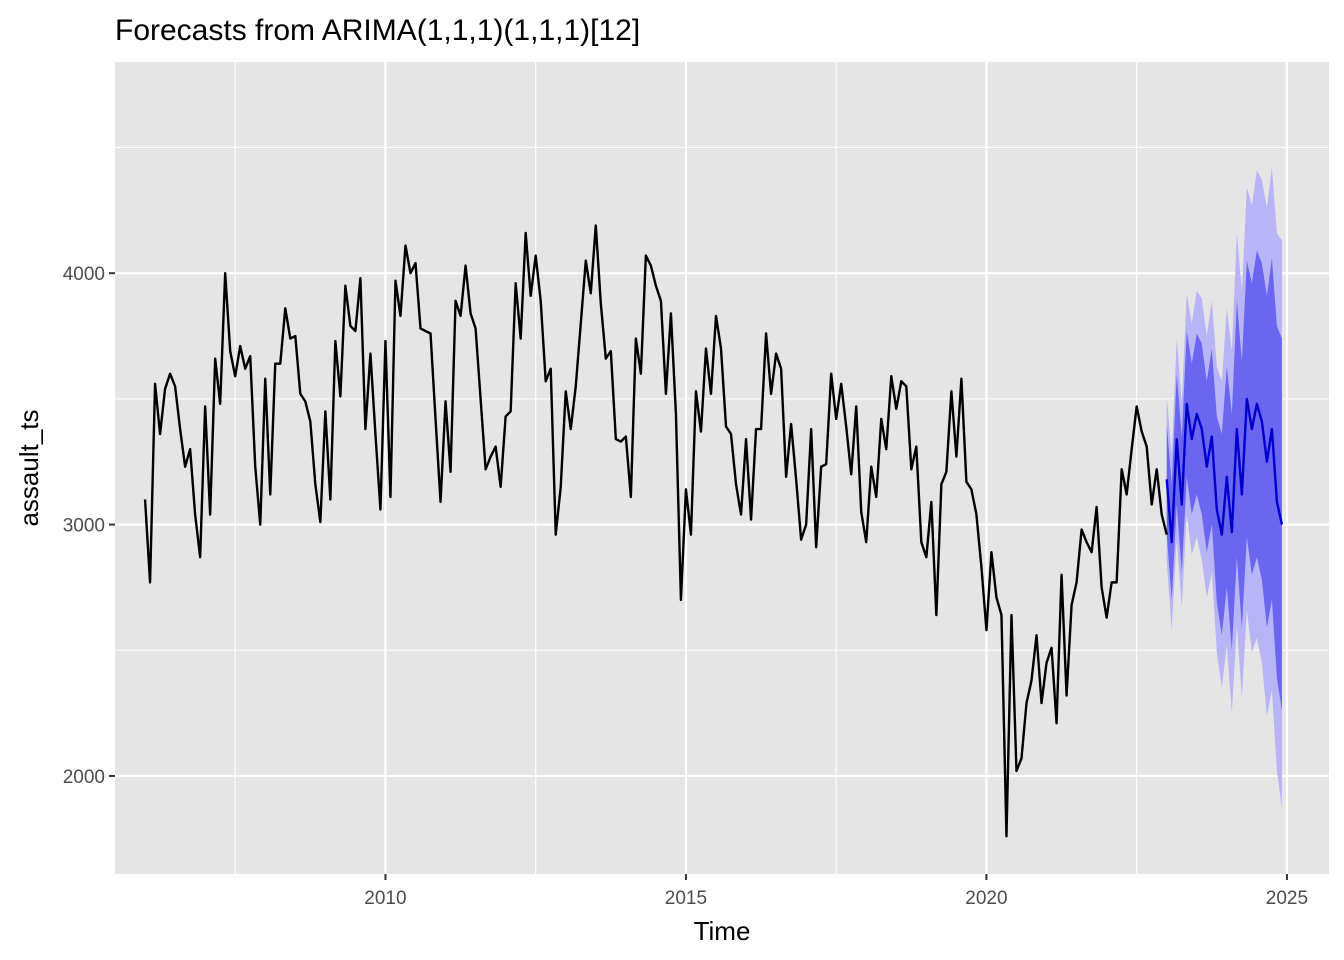 The image size is (1344, 960). What do you see at coordinates (1287, 898) in the screenshot?
I see `x-tick-label: 2025` at bounding box center [1287, 898].